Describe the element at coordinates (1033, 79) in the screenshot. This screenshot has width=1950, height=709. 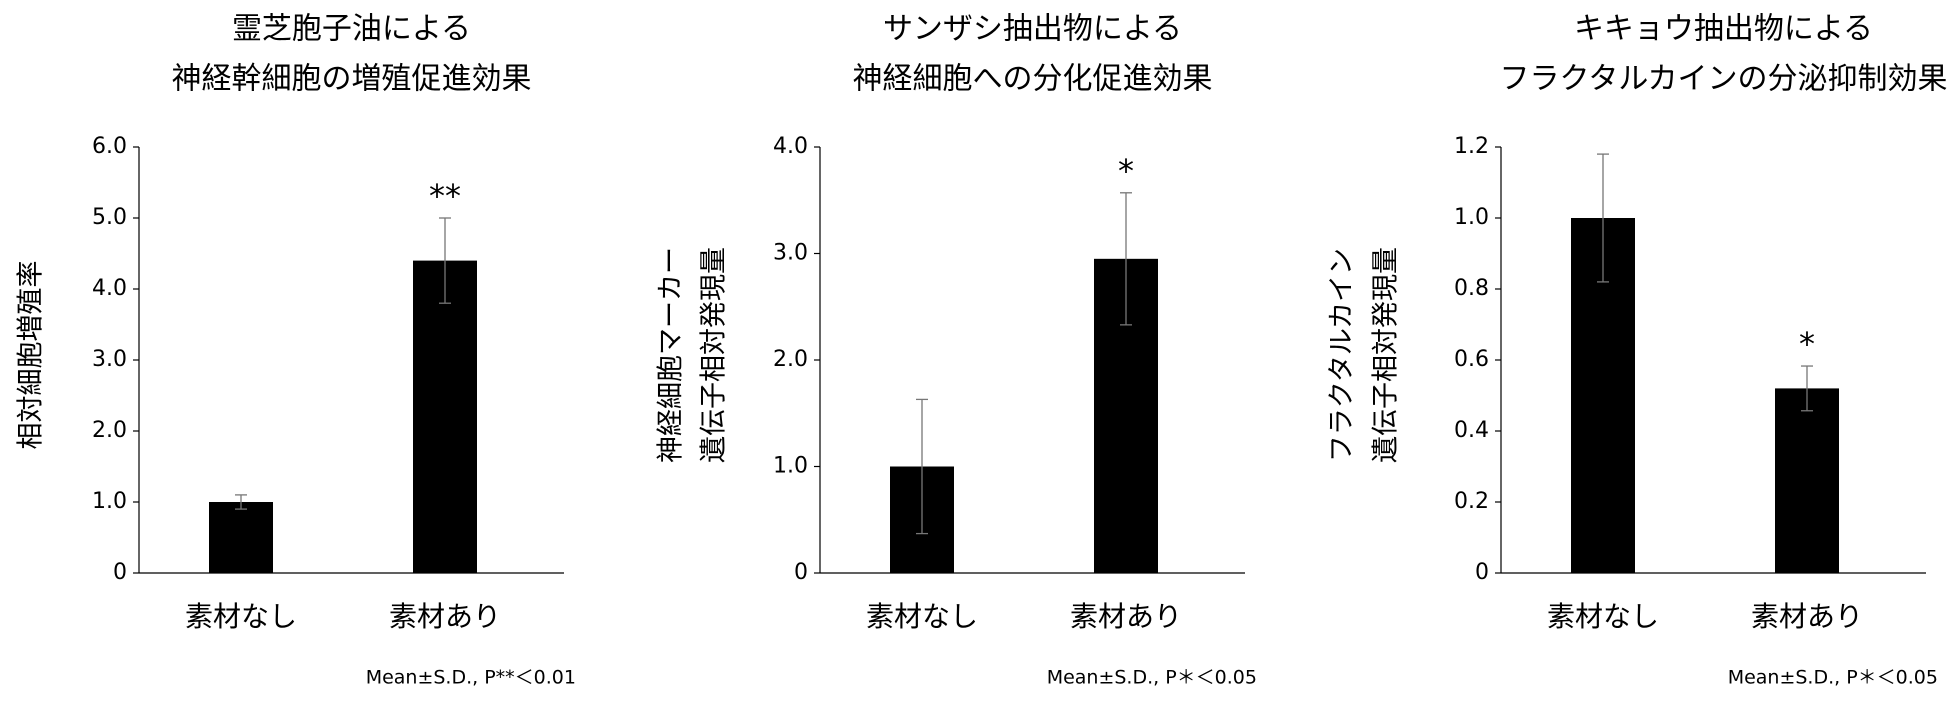
I see `chart-title: 神経細胞への分化促進効果` at that location.